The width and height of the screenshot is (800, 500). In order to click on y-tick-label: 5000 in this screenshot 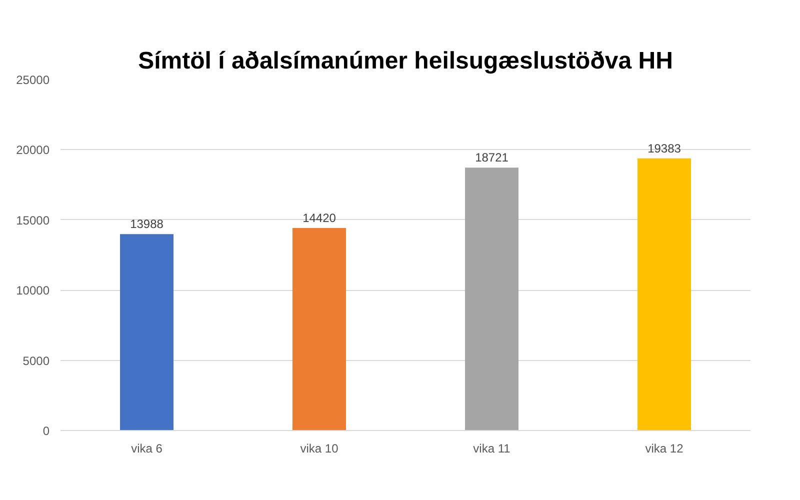, I will do `click(36, 361)`.